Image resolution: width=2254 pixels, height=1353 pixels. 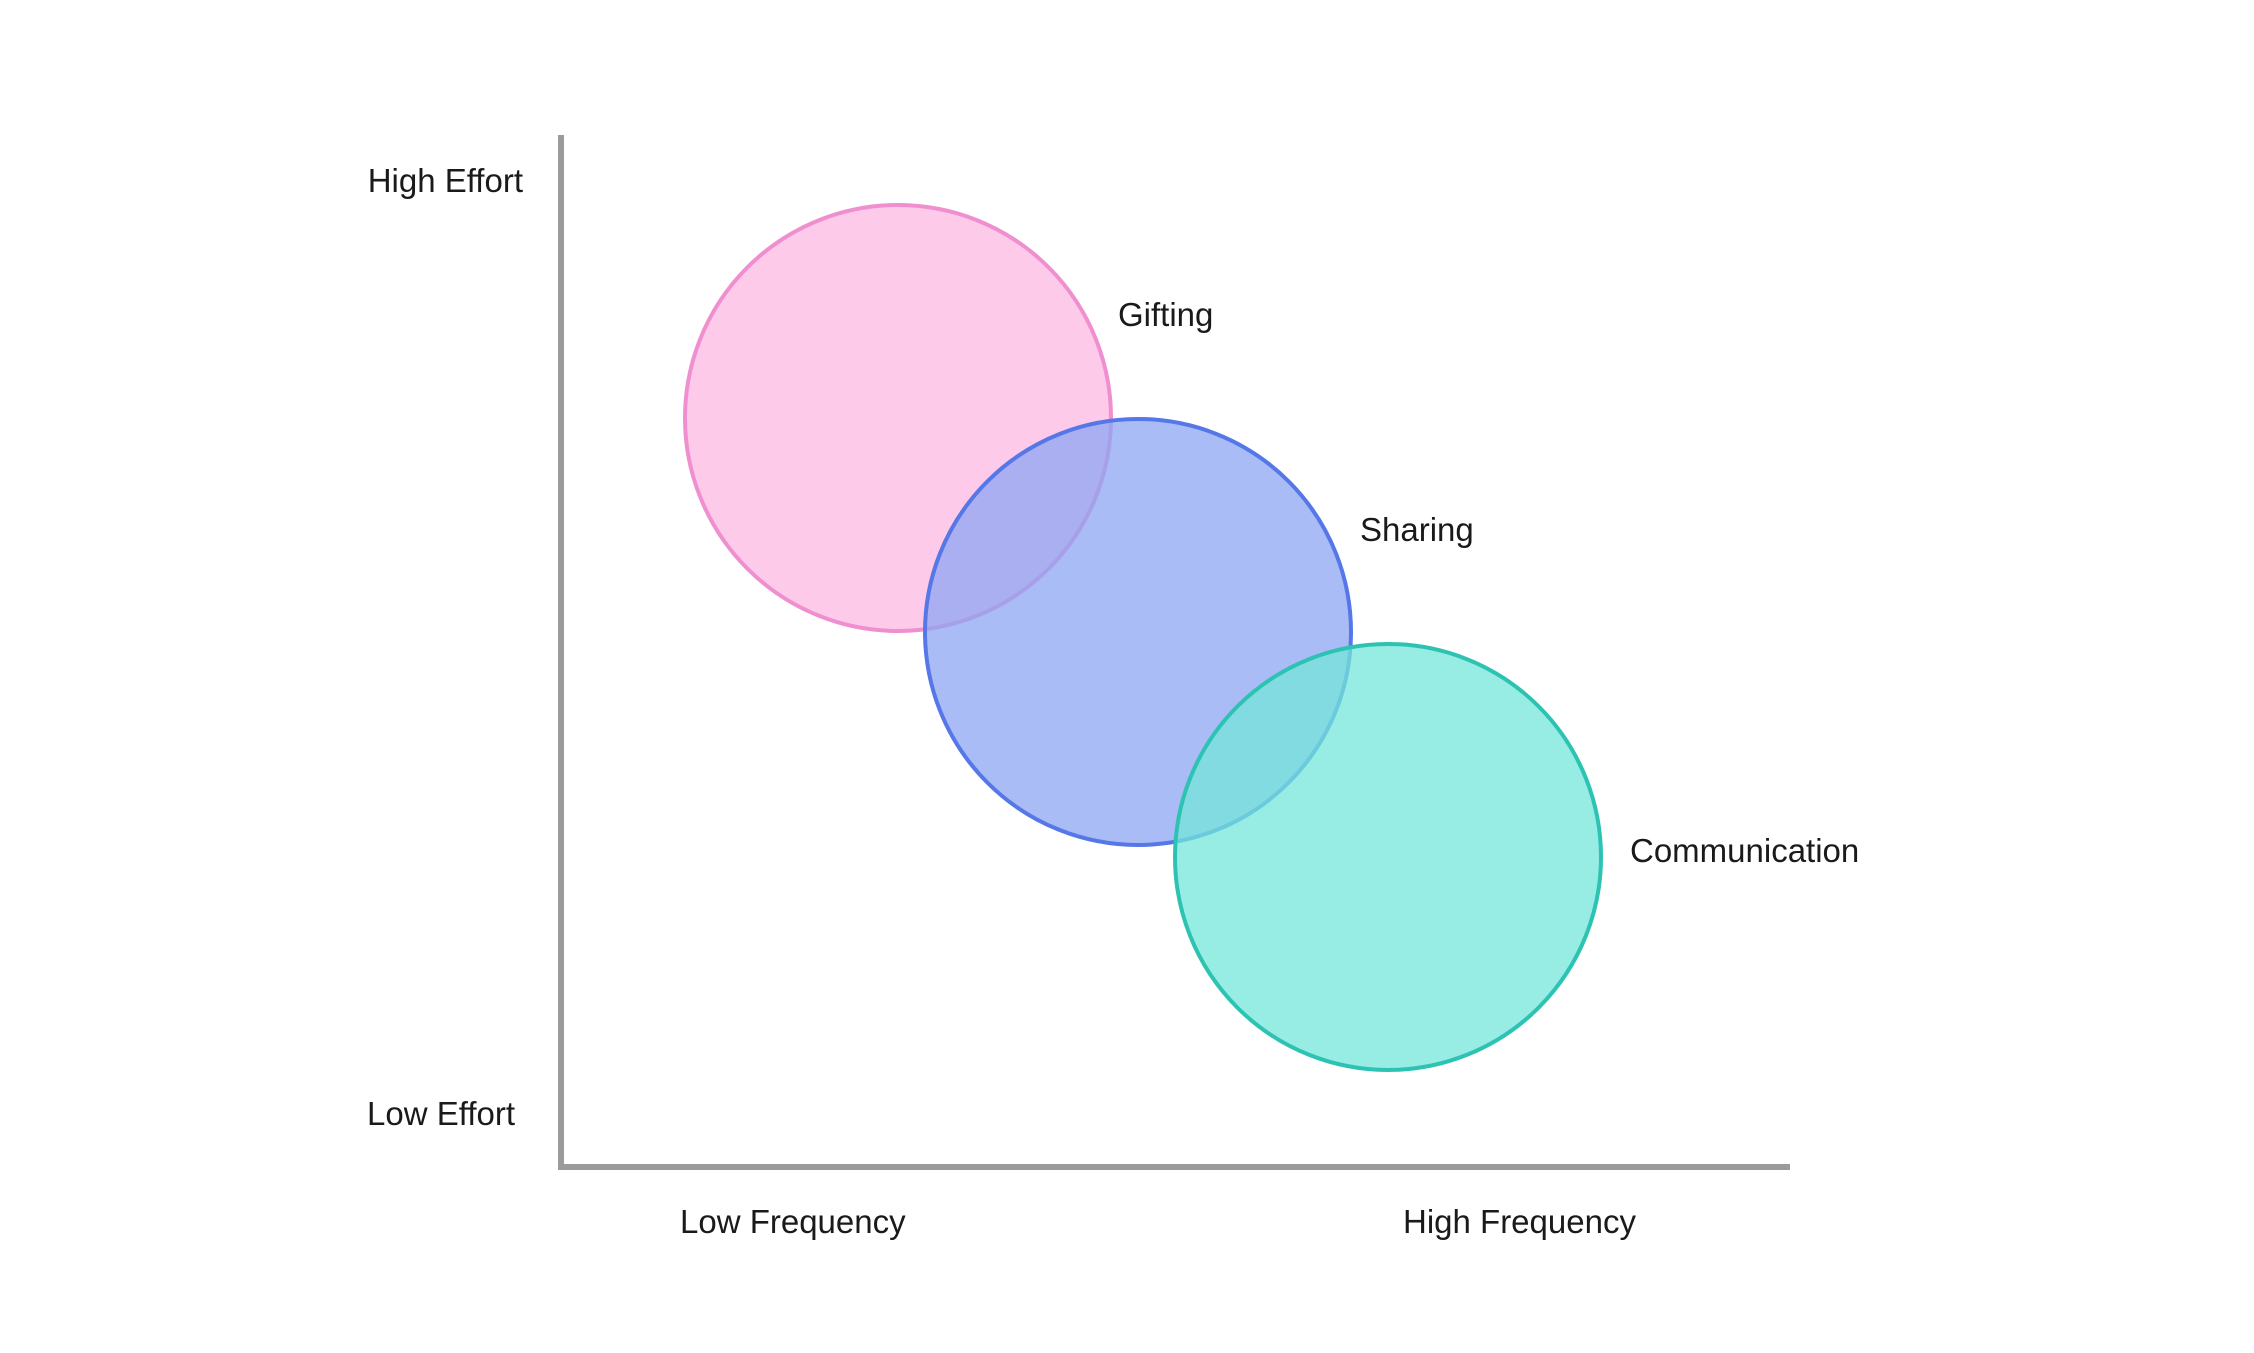 I want to click on y-axis-high-label: High Effort, so click(x=445, y=180).